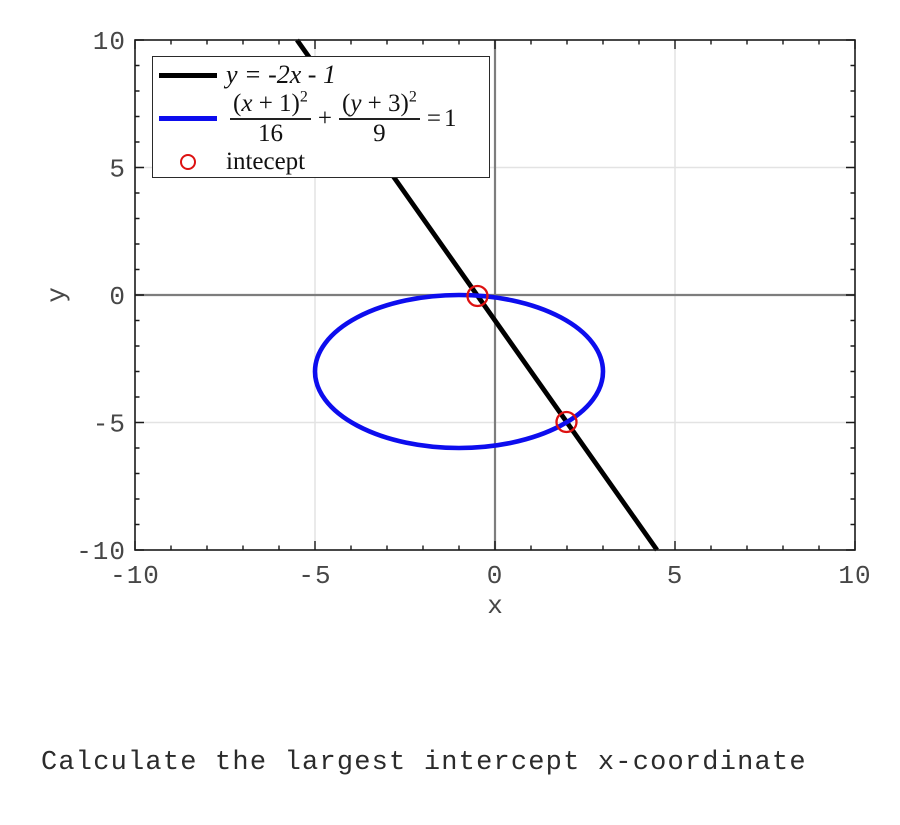  Describe the element at coordinates (247, 103) in the screenshot. I see `math-var: x` at that location.